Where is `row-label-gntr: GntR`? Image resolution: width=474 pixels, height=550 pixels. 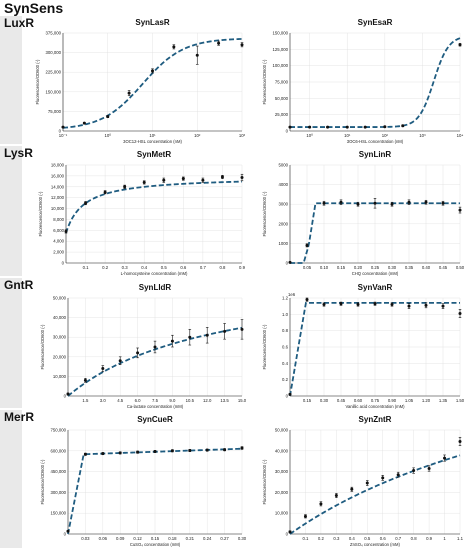
row-label-gntr: GntR is located at coordinates (19, 285).